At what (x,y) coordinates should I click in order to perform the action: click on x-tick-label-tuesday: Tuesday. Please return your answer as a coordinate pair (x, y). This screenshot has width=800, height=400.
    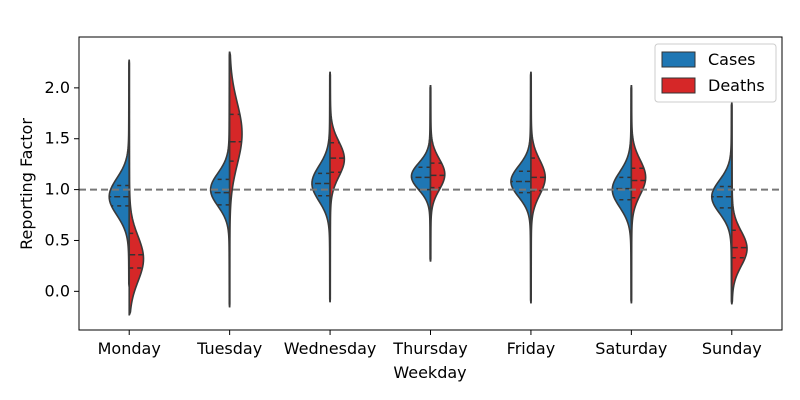
    Looking at the image, I should click on (229, 348).